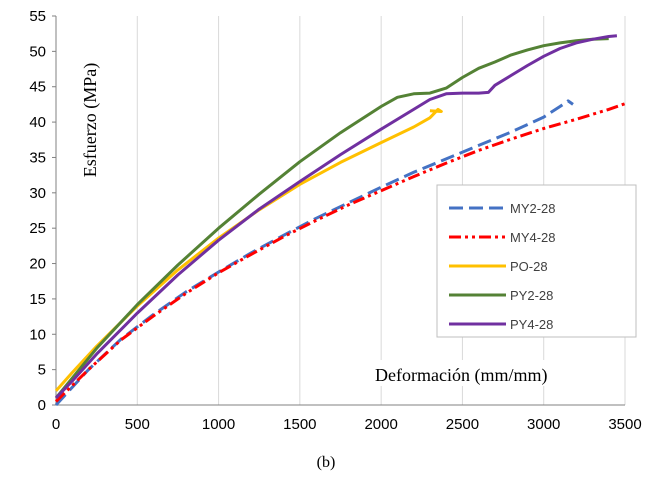 The image size is (651, 489). What do you see at coordinates (529, 266) in the screenshot?
I see `legend-entry-label: PO-28` at bounding box center [529, 266].